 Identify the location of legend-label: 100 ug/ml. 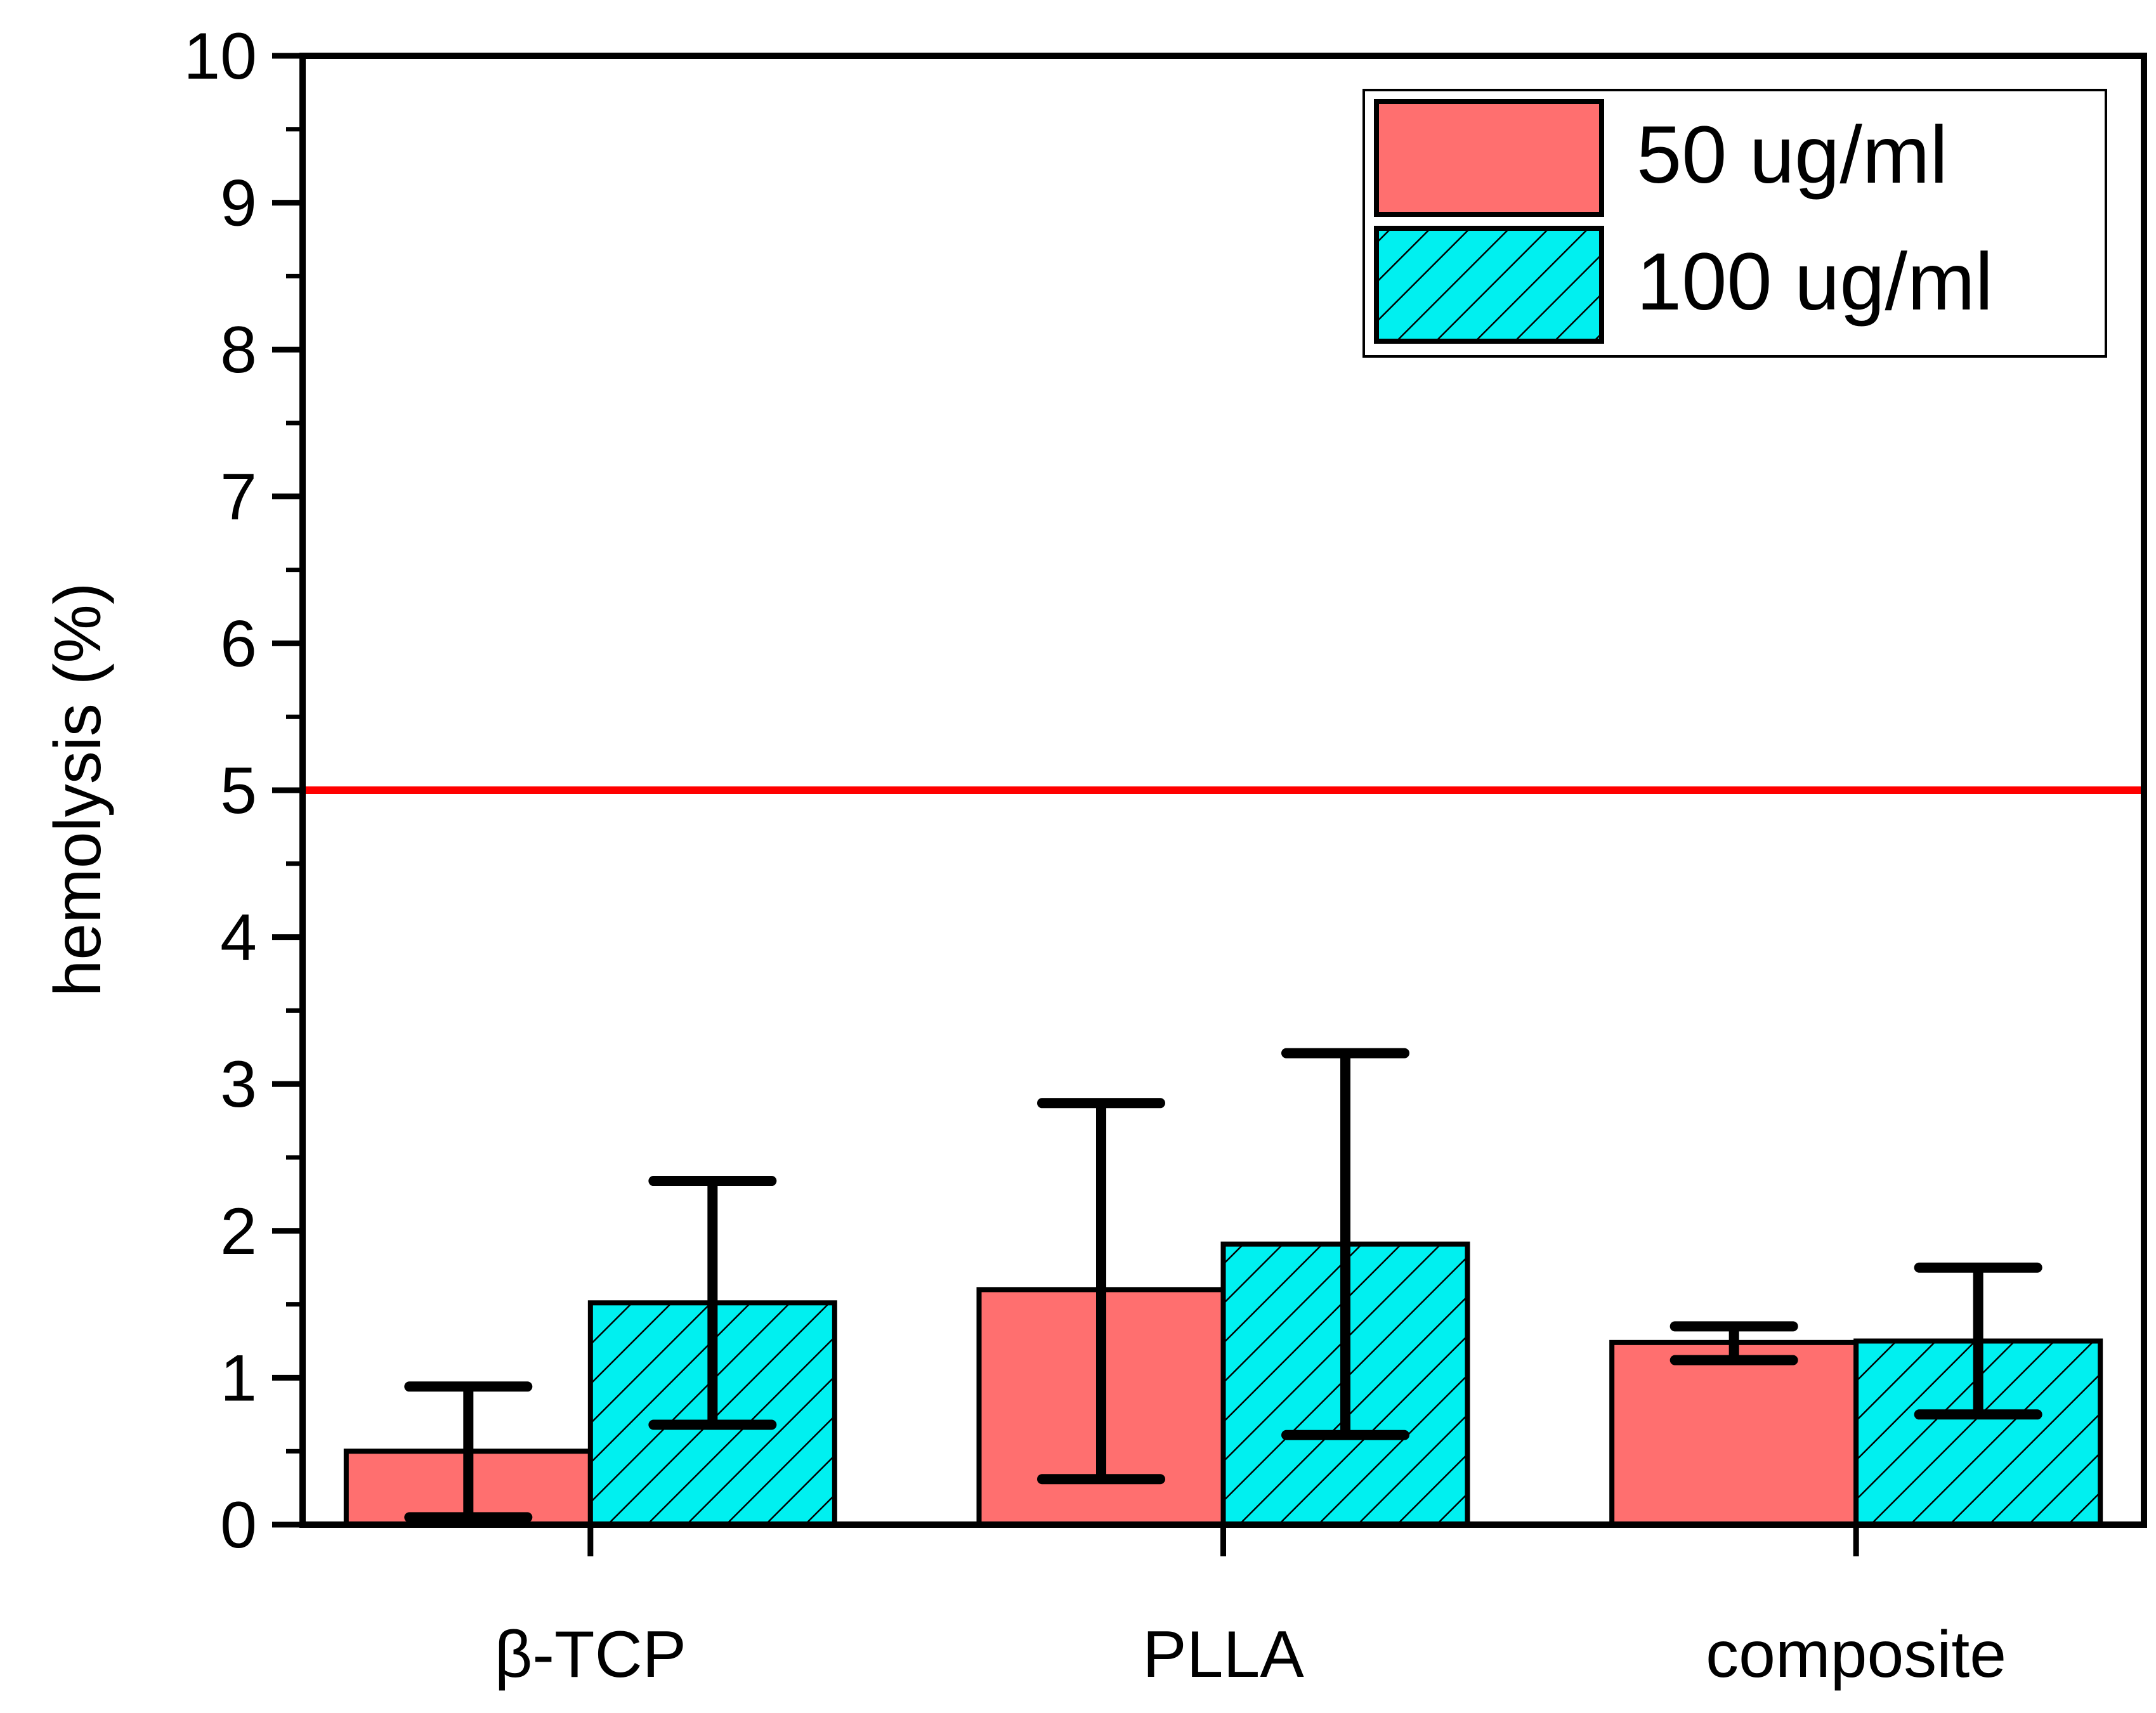
(1815, 282).